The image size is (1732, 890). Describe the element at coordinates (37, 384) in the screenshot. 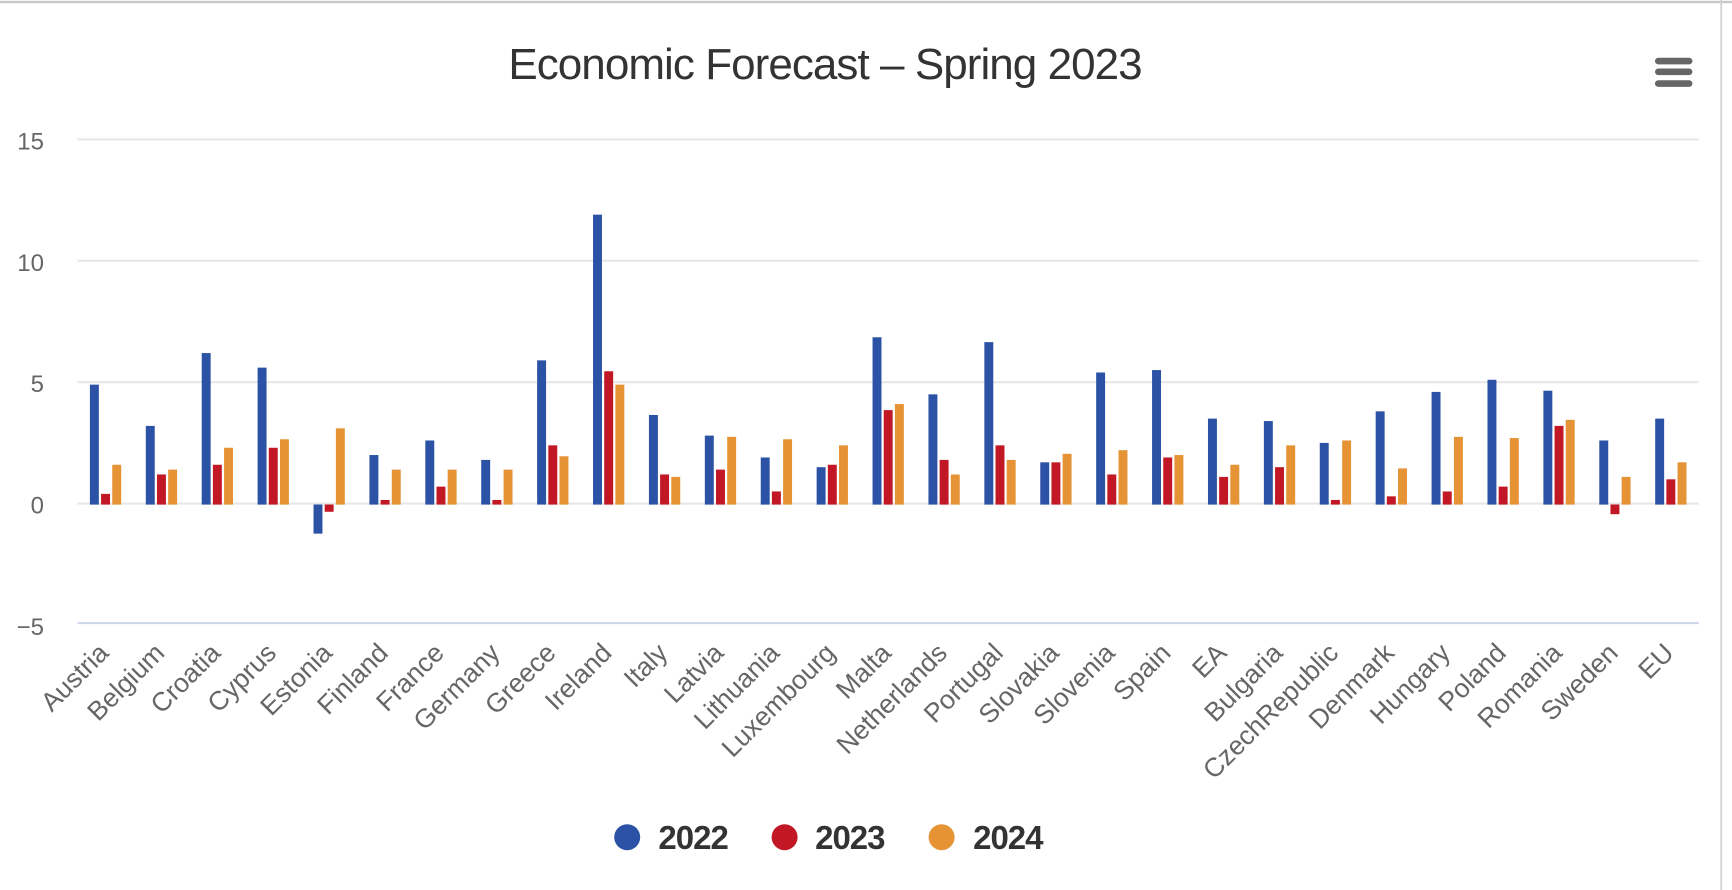

I see `svg-text: 5` at that location.